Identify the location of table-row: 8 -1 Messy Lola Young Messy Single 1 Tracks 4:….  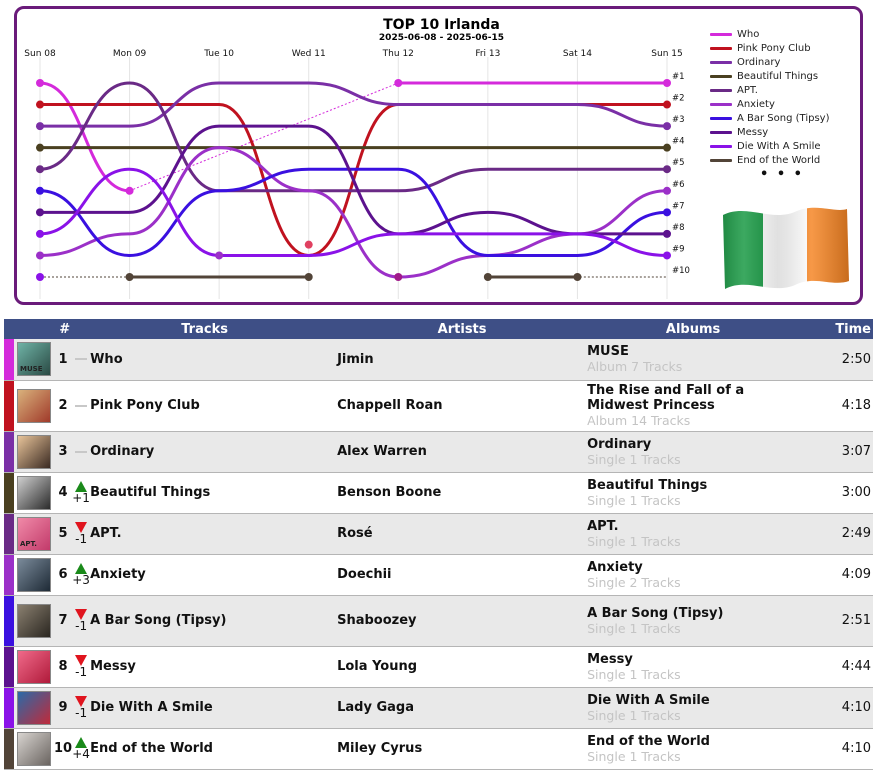
(438, 667).